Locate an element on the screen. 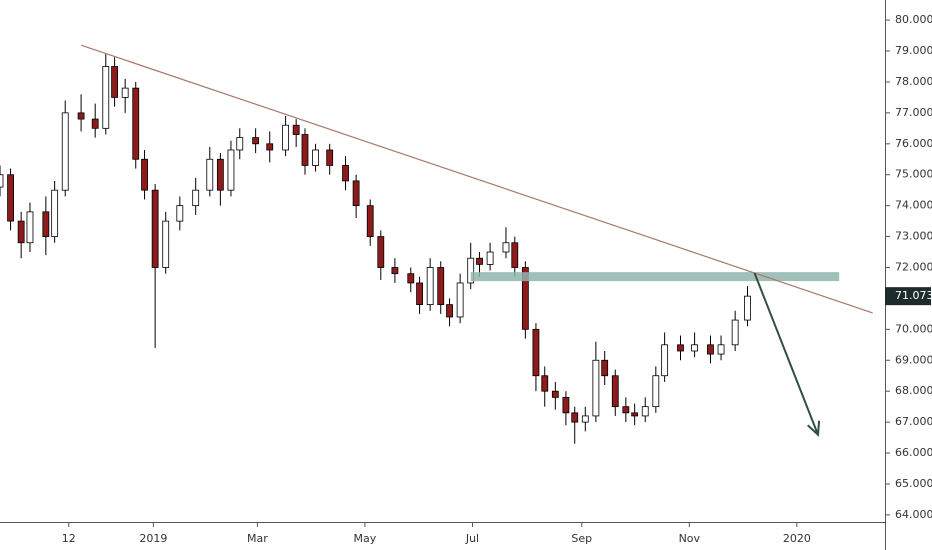 The height and width of the screenshot is (550, 932). y-tick-label: 67.000 is located at coordinates (913, 421).